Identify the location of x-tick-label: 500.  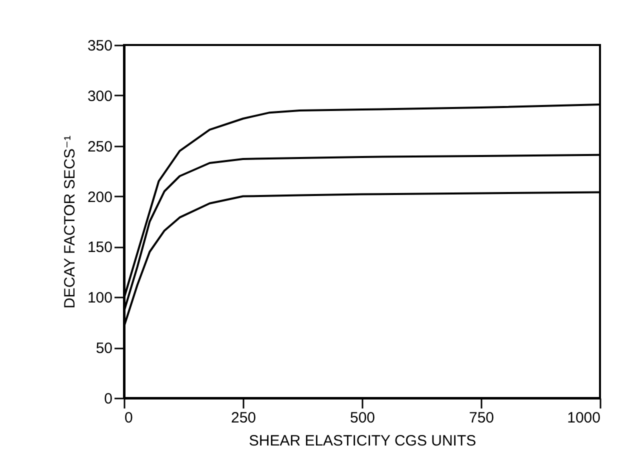
(363, 418).